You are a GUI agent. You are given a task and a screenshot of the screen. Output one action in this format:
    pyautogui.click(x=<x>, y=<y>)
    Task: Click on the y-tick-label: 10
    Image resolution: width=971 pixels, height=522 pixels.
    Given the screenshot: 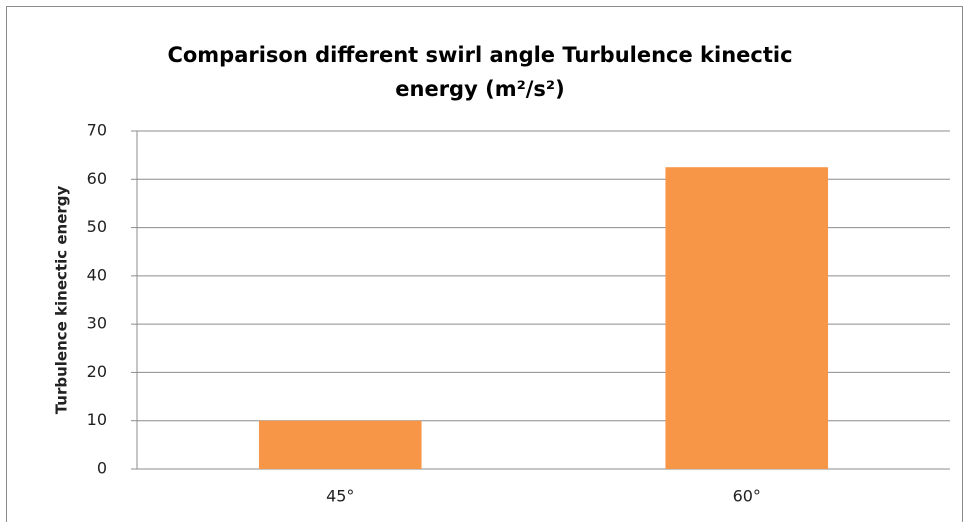 What is the action you would take?
    pyautogui.click(x=97, y=419)
    